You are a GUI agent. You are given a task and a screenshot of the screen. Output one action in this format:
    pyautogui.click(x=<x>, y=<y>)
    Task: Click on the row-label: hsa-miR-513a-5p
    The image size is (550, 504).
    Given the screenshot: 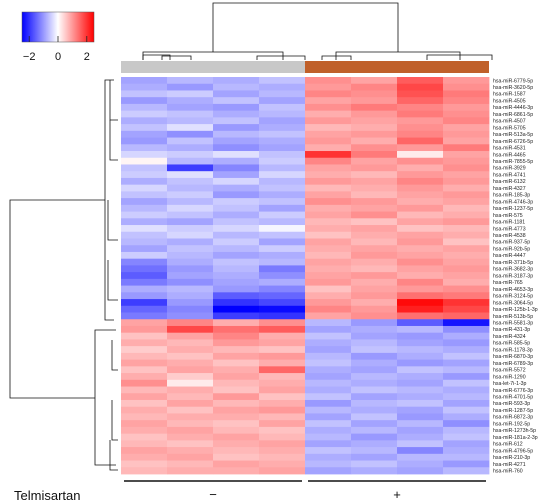 What is the action you would take?
    pyautogui.click(x=513, y=135)
    